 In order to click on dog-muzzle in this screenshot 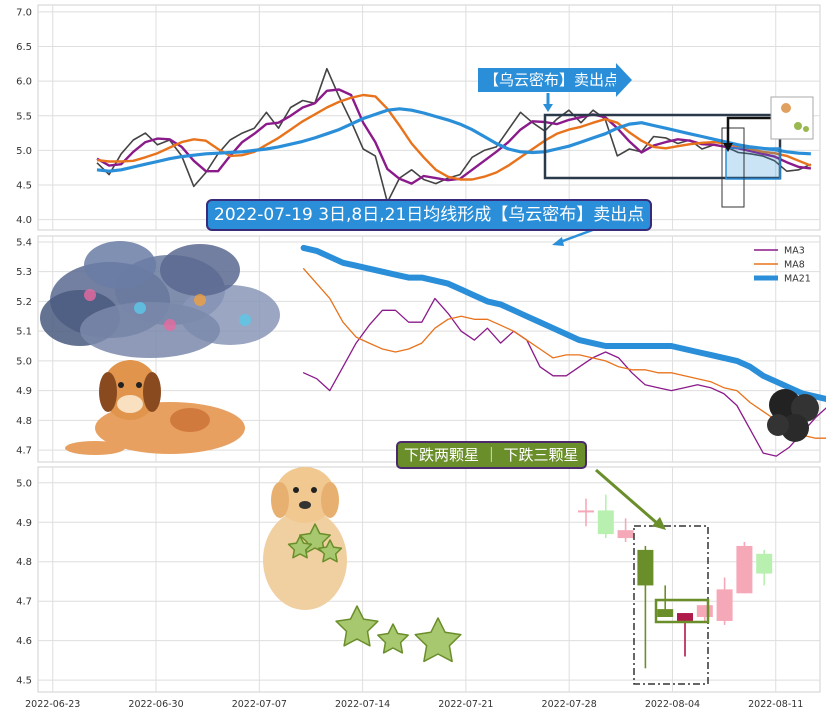, I will do `click(130, 404)`.